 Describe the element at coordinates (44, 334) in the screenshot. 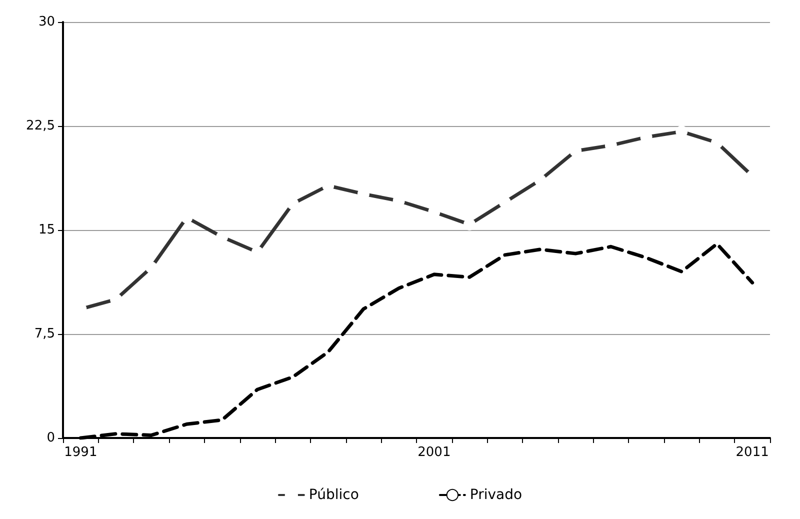

I see `y-tick-label: 7,5` at that location.